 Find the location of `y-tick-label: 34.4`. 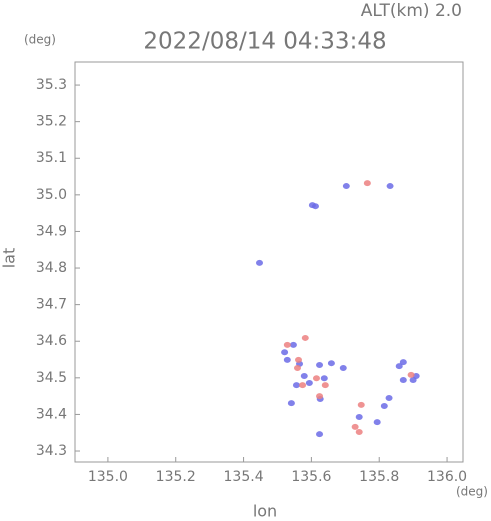

y-tick-label: 34.4 is located at coordinates (51, 414).